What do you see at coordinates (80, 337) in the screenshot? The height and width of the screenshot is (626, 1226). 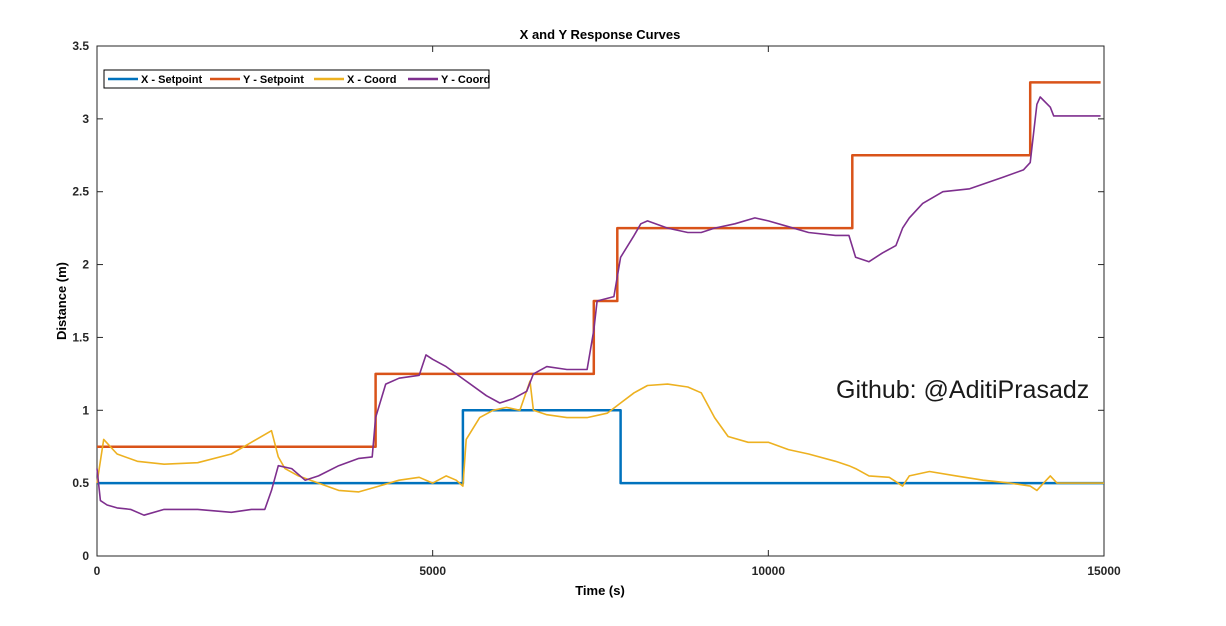 I see `y-tick-label: 1.5` at bounding box center [80, 337].